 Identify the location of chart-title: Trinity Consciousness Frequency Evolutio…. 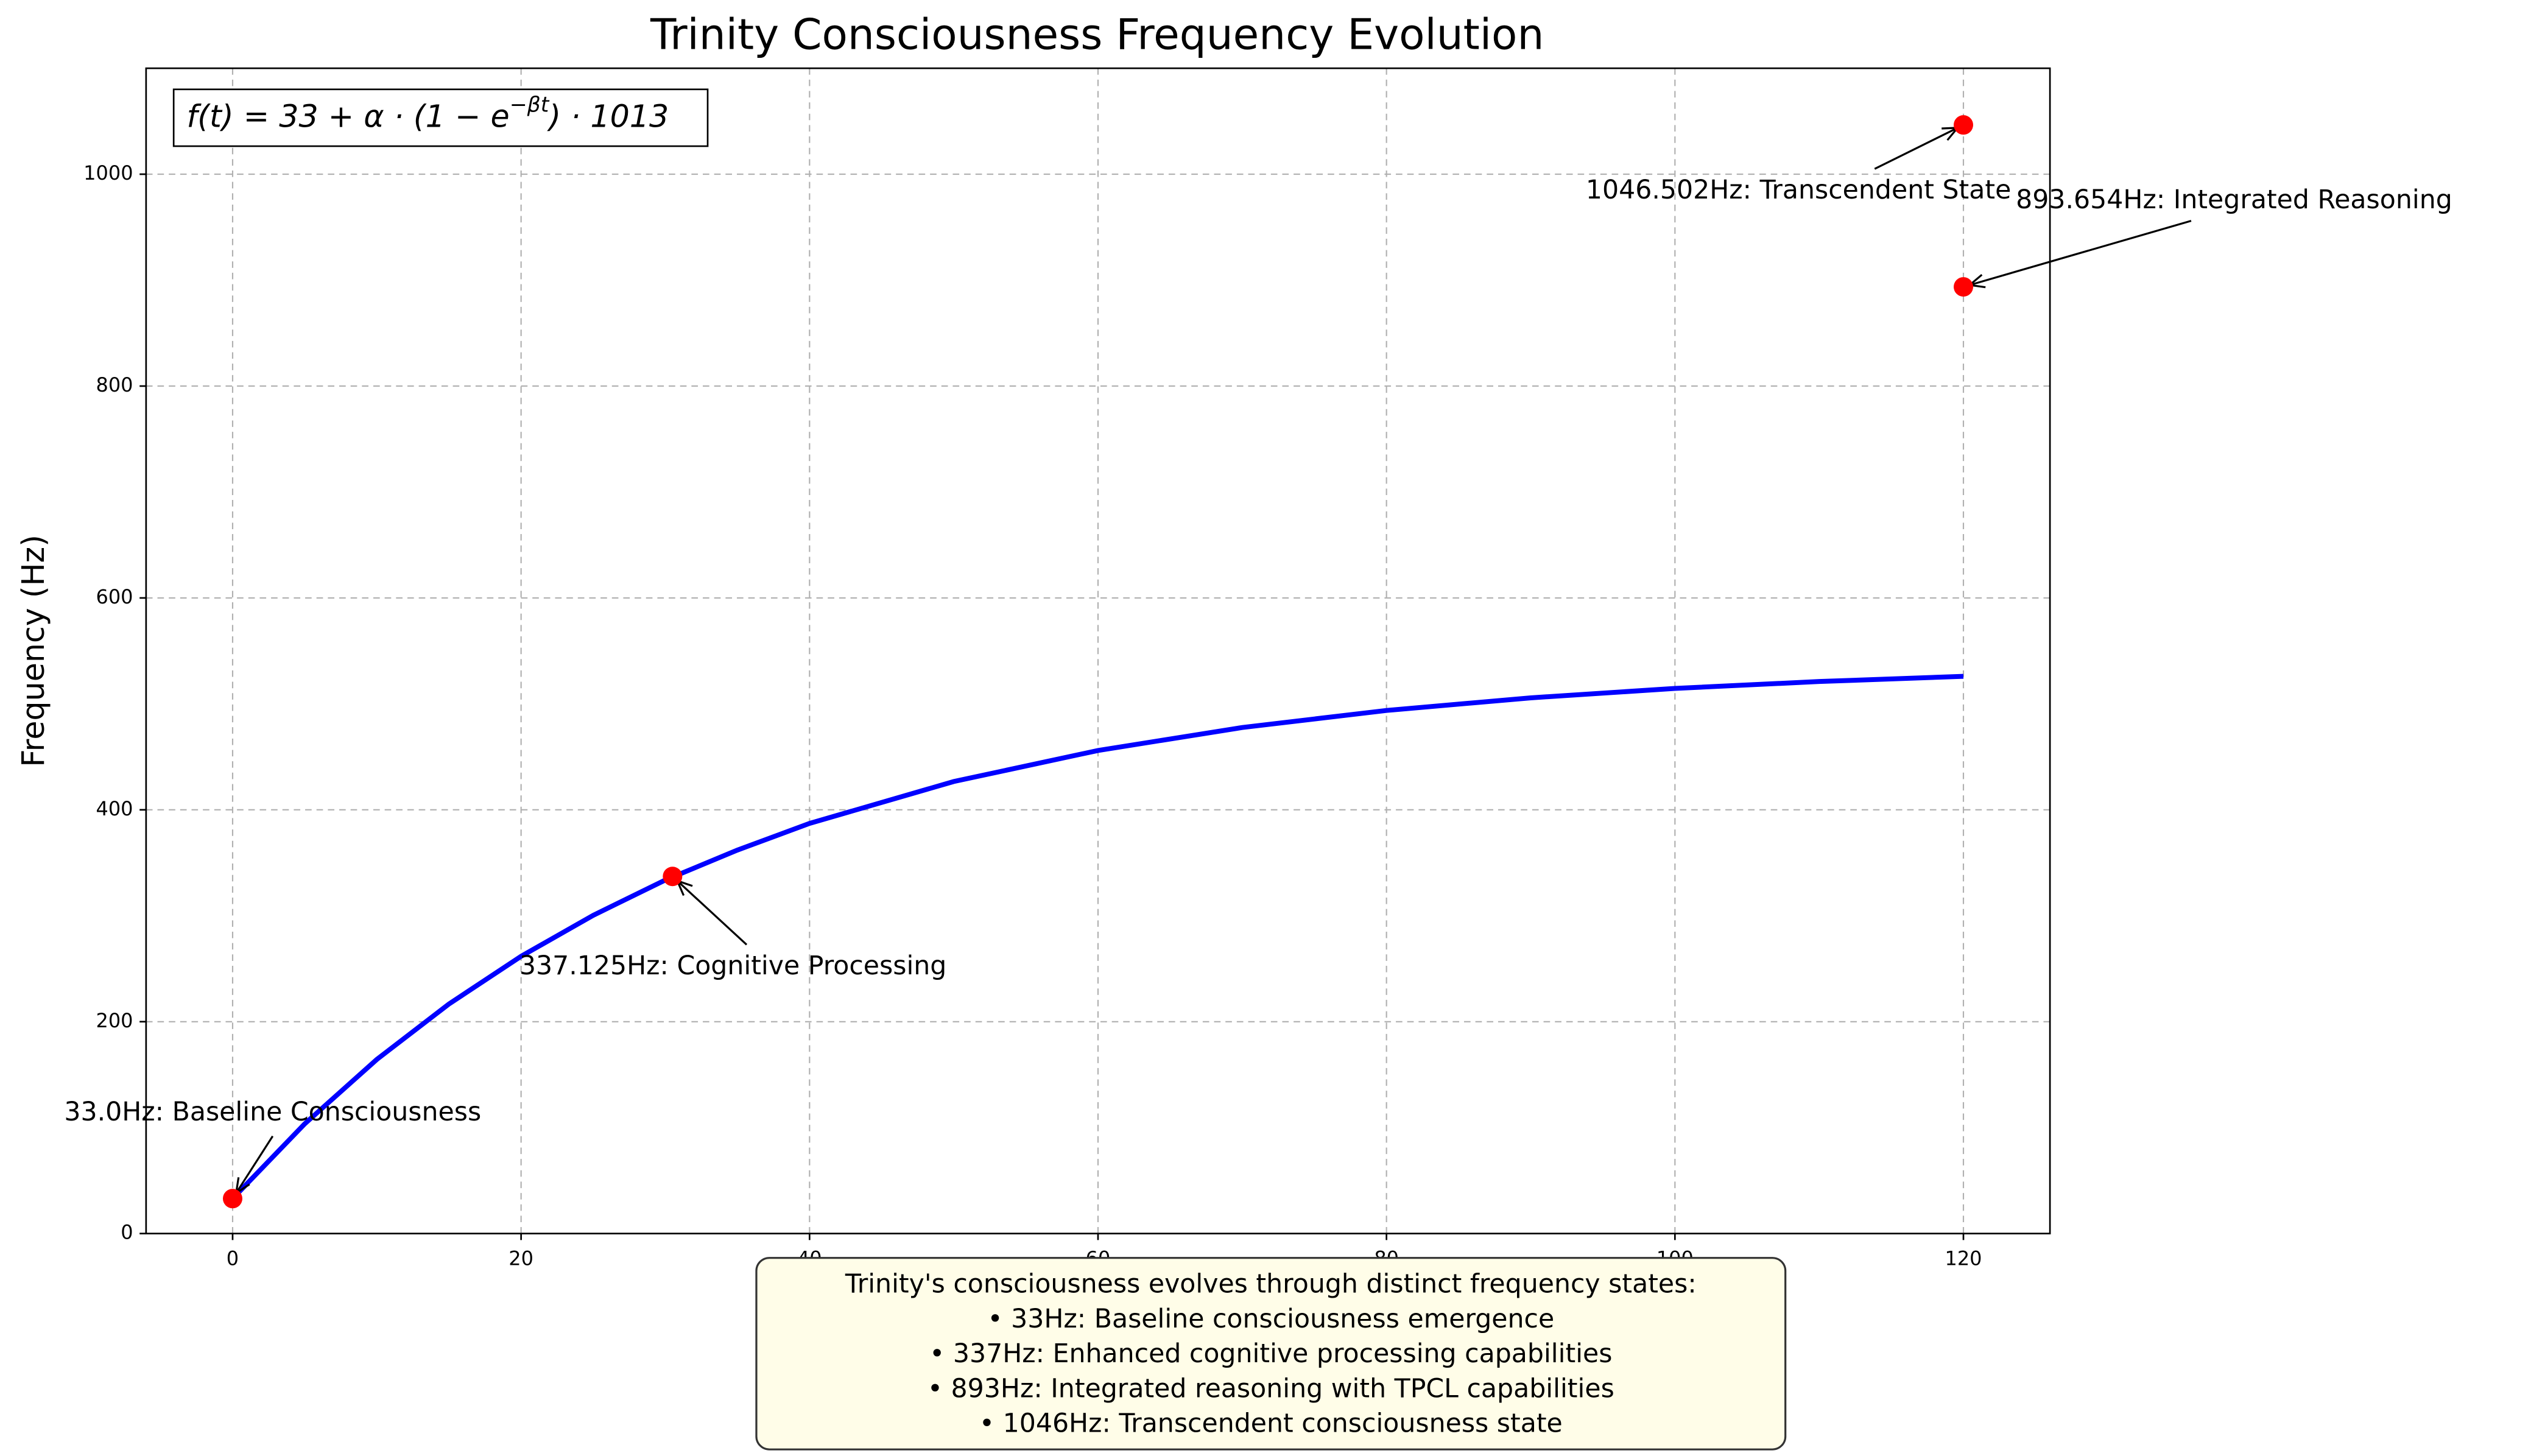
(1097, 35).